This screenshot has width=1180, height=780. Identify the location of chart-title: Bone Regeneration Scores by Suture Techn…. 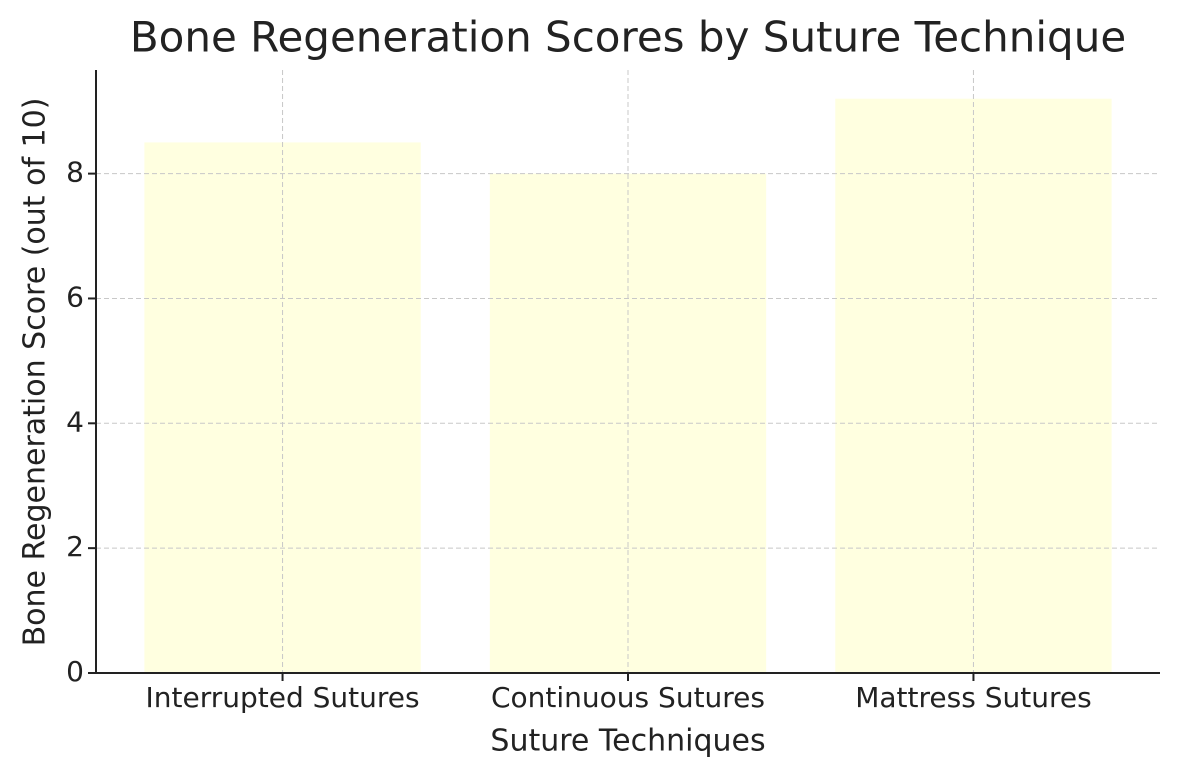
(628, 37).